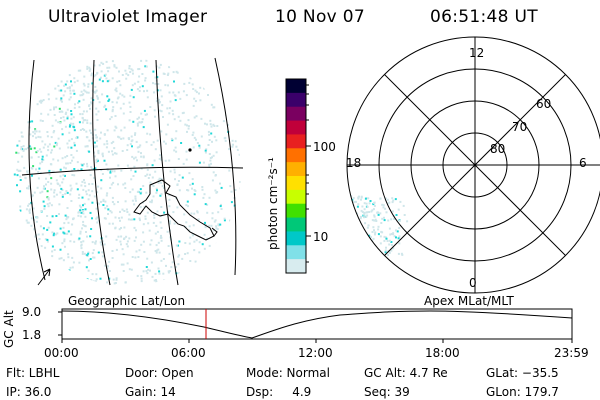 Image resolution: width=600 pixels, height=400 pixels. What do you see at coordinates (469, 301) in the screenshot?
I see `timeline-right-title: Apex MLat/MLT` at bounding box center [469, 301].